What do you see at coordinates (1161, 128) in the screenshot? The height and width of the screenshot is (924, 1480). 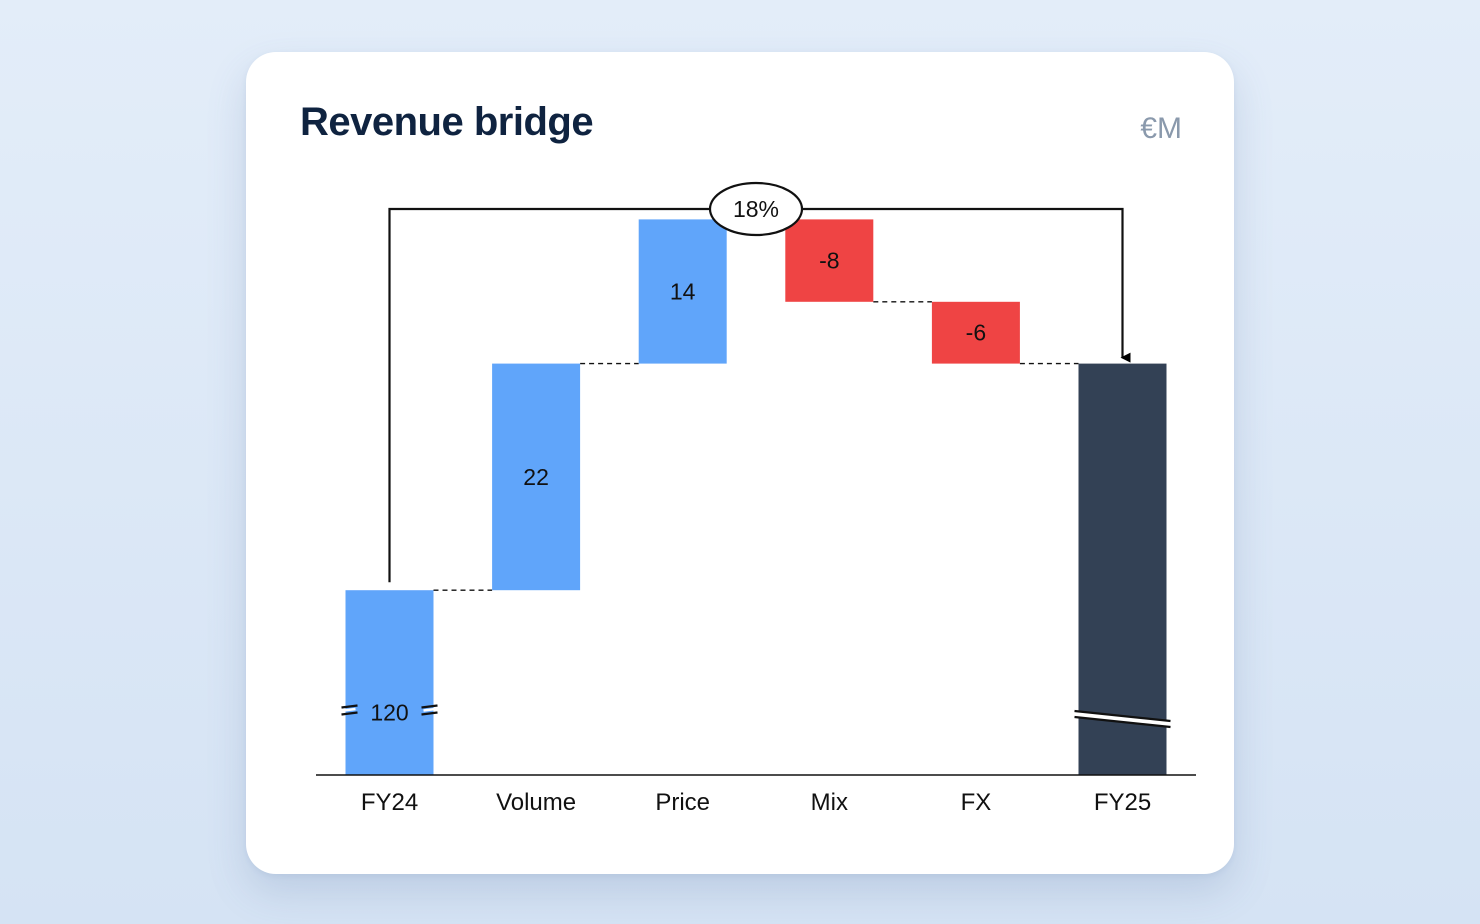 I see `unit-label: €M` at bounding box center [1161, 128].